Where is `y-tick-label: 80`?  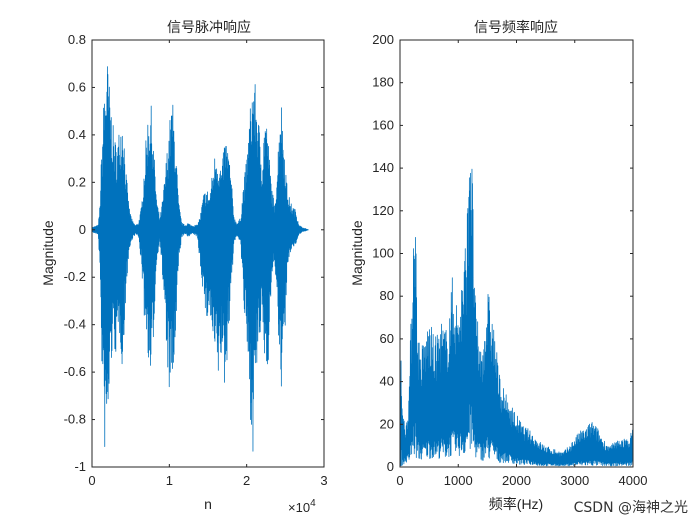
y-tick-label: 80 is located at coordinates (387, 295).